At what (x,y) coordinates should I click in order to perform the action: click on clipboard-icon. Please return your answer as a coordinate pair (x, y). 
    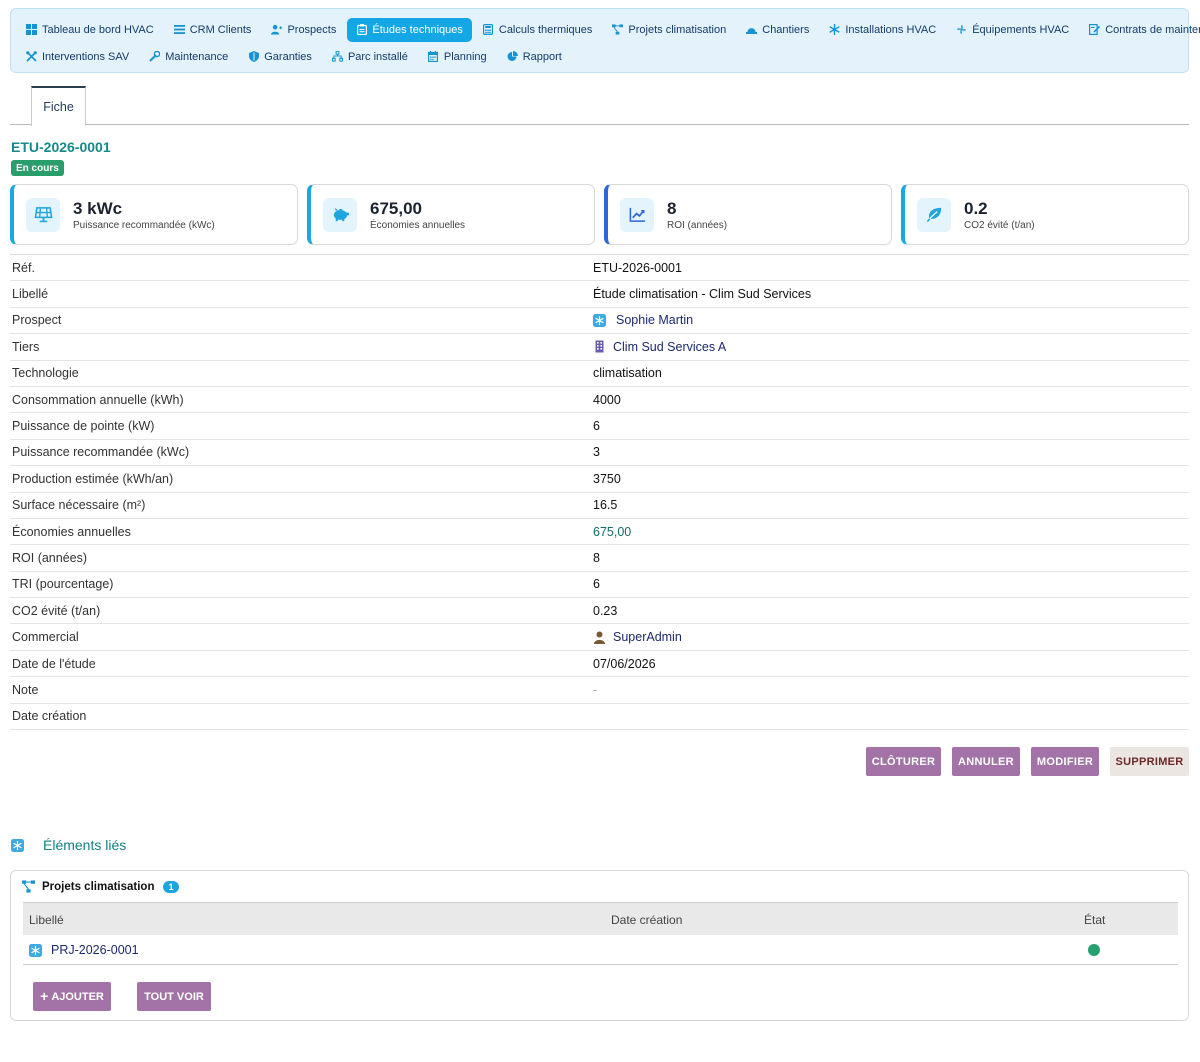
    Looking at the image, I should click on (361, 29).